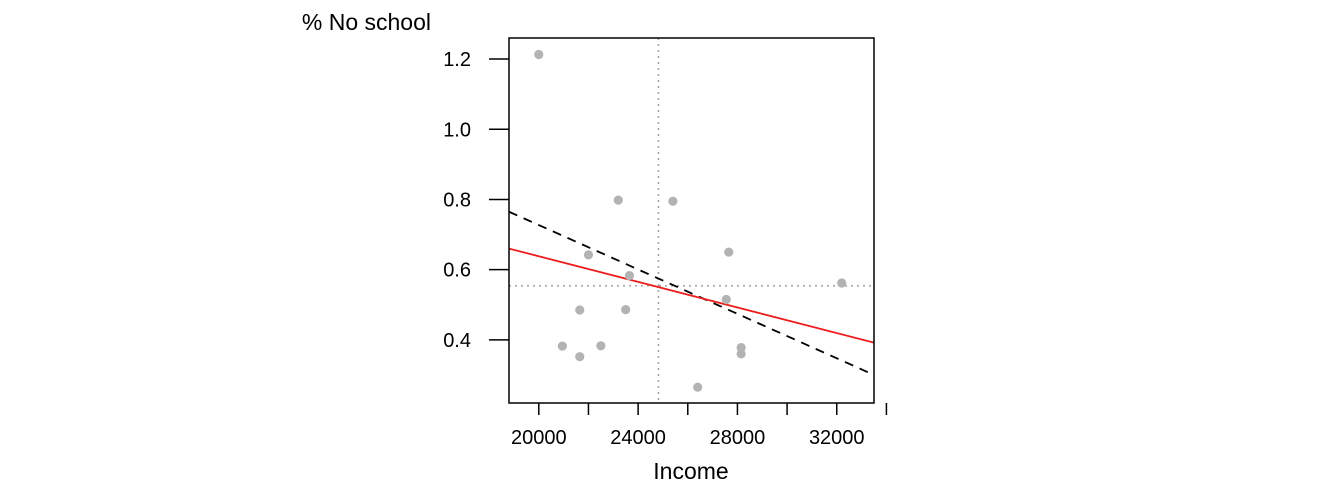  Describe the element at coordinates (738, 438) in the screenshot. I see `x-tick-label: 28000` at that location.